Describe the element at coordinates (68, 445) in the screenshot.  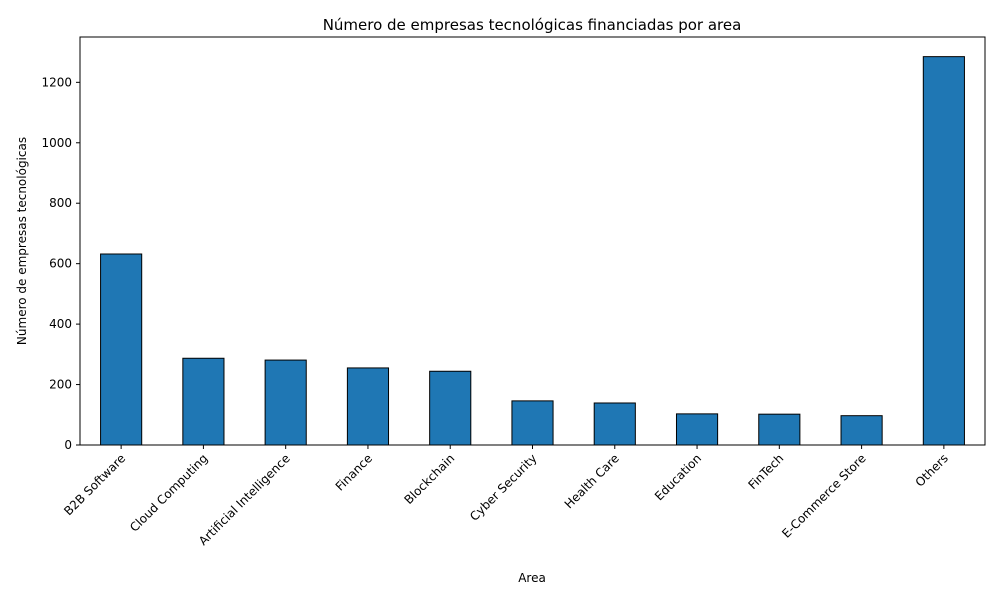
I see `y-tick-label: 0` at that location.